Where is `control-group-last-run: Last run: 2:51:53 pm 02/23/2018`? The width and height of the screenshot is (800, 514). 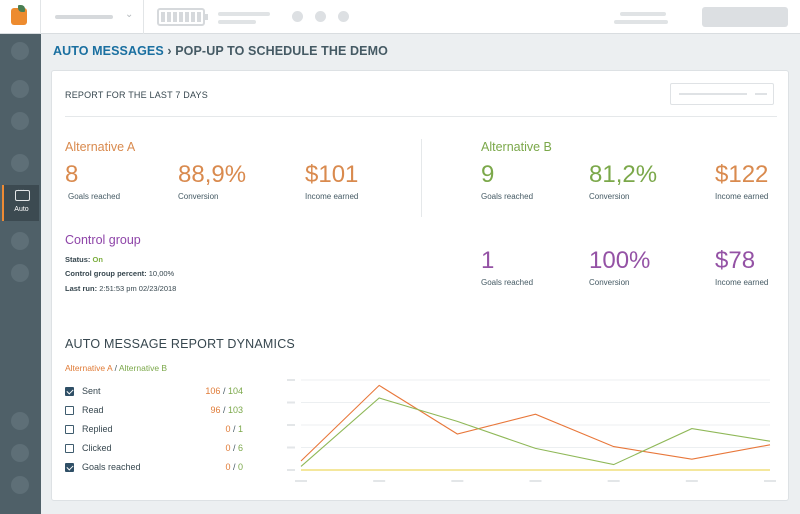
control-group-last-run: Last run: 2:51:53 pm 02/23/2018 is located at coordinates (120, 288).